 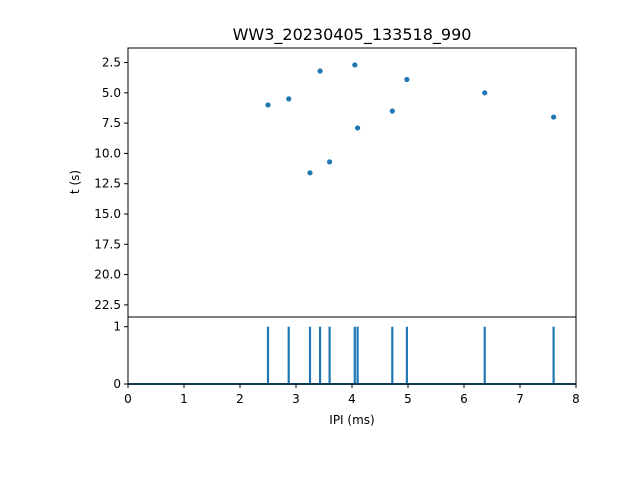 I want to click on histogram-x-tick-label: 5, so click(x=408, y=399).